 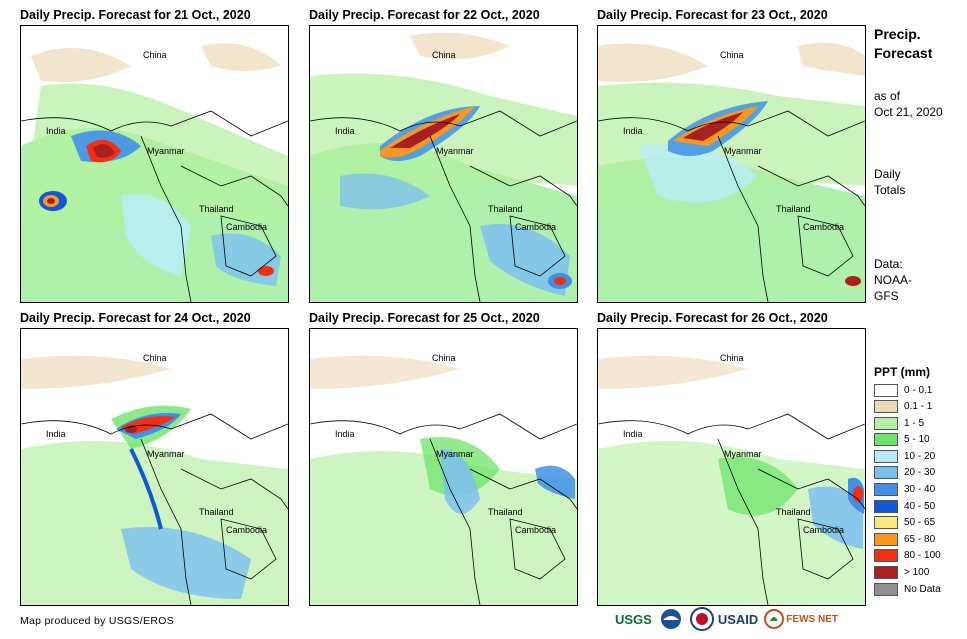 What do you see at coordinates (738, 619) in the screenshot?
I see `usaid-logo: USAID` at bounding box center [738, 619].